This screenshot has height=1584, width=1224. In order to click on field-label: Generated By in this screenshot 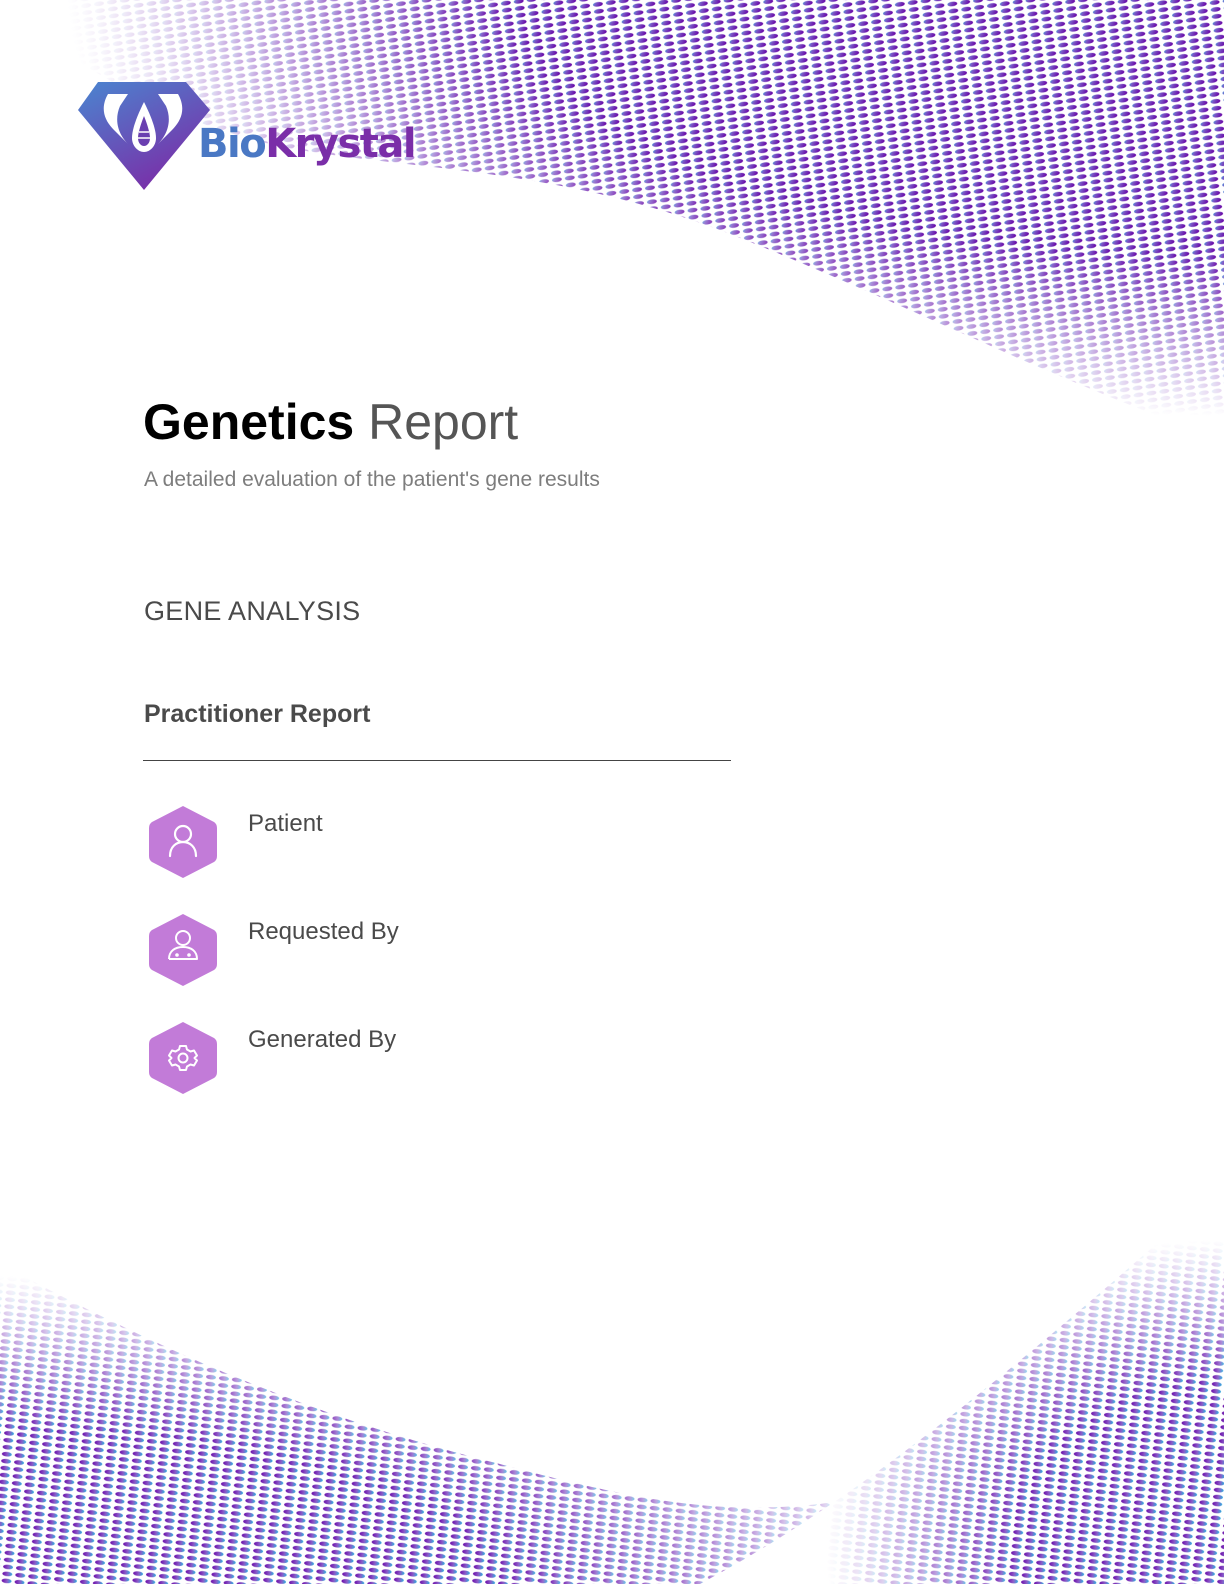, I will do `click(322, 1039)`.